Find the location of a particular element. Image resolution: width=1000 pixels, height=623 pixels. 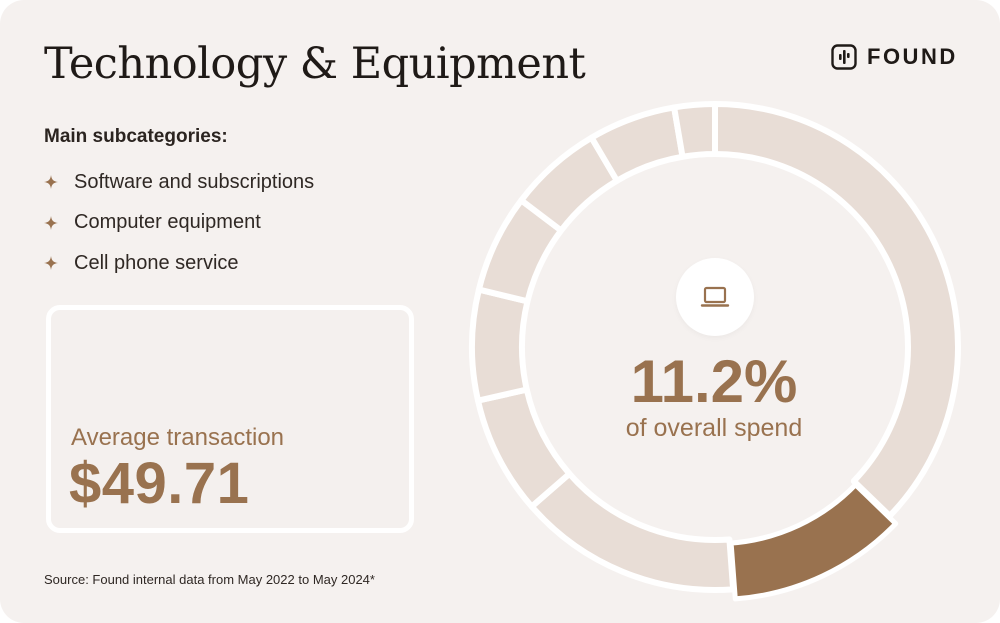

donut-slice-highlight is located at coordinates (813, 542).